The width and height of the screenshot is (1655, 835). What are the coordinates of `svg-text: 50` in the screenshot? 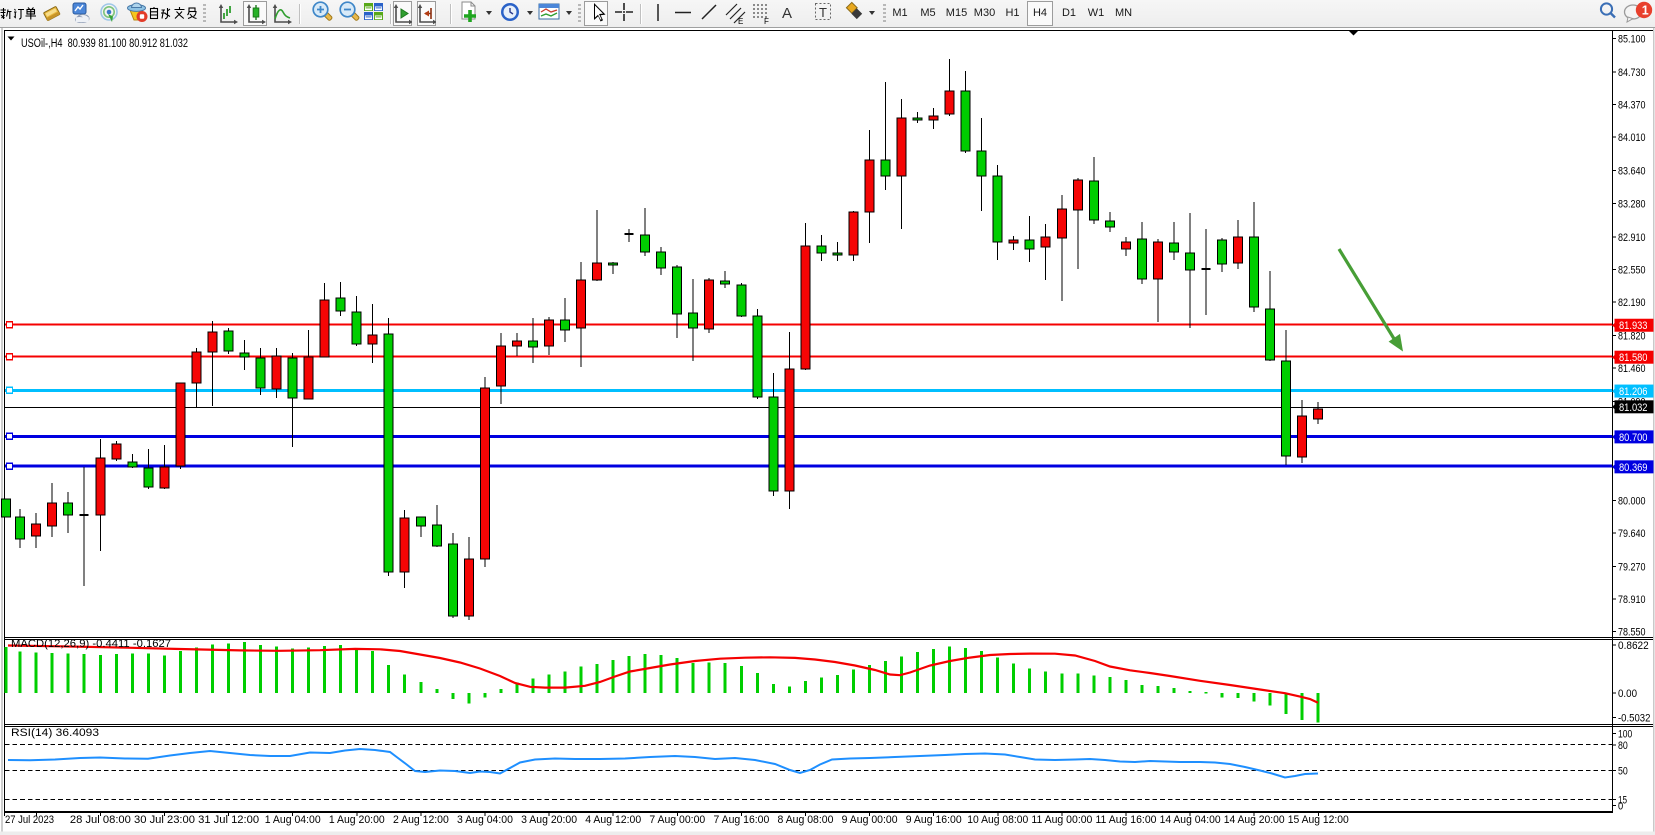 It's located at (1623, 771).